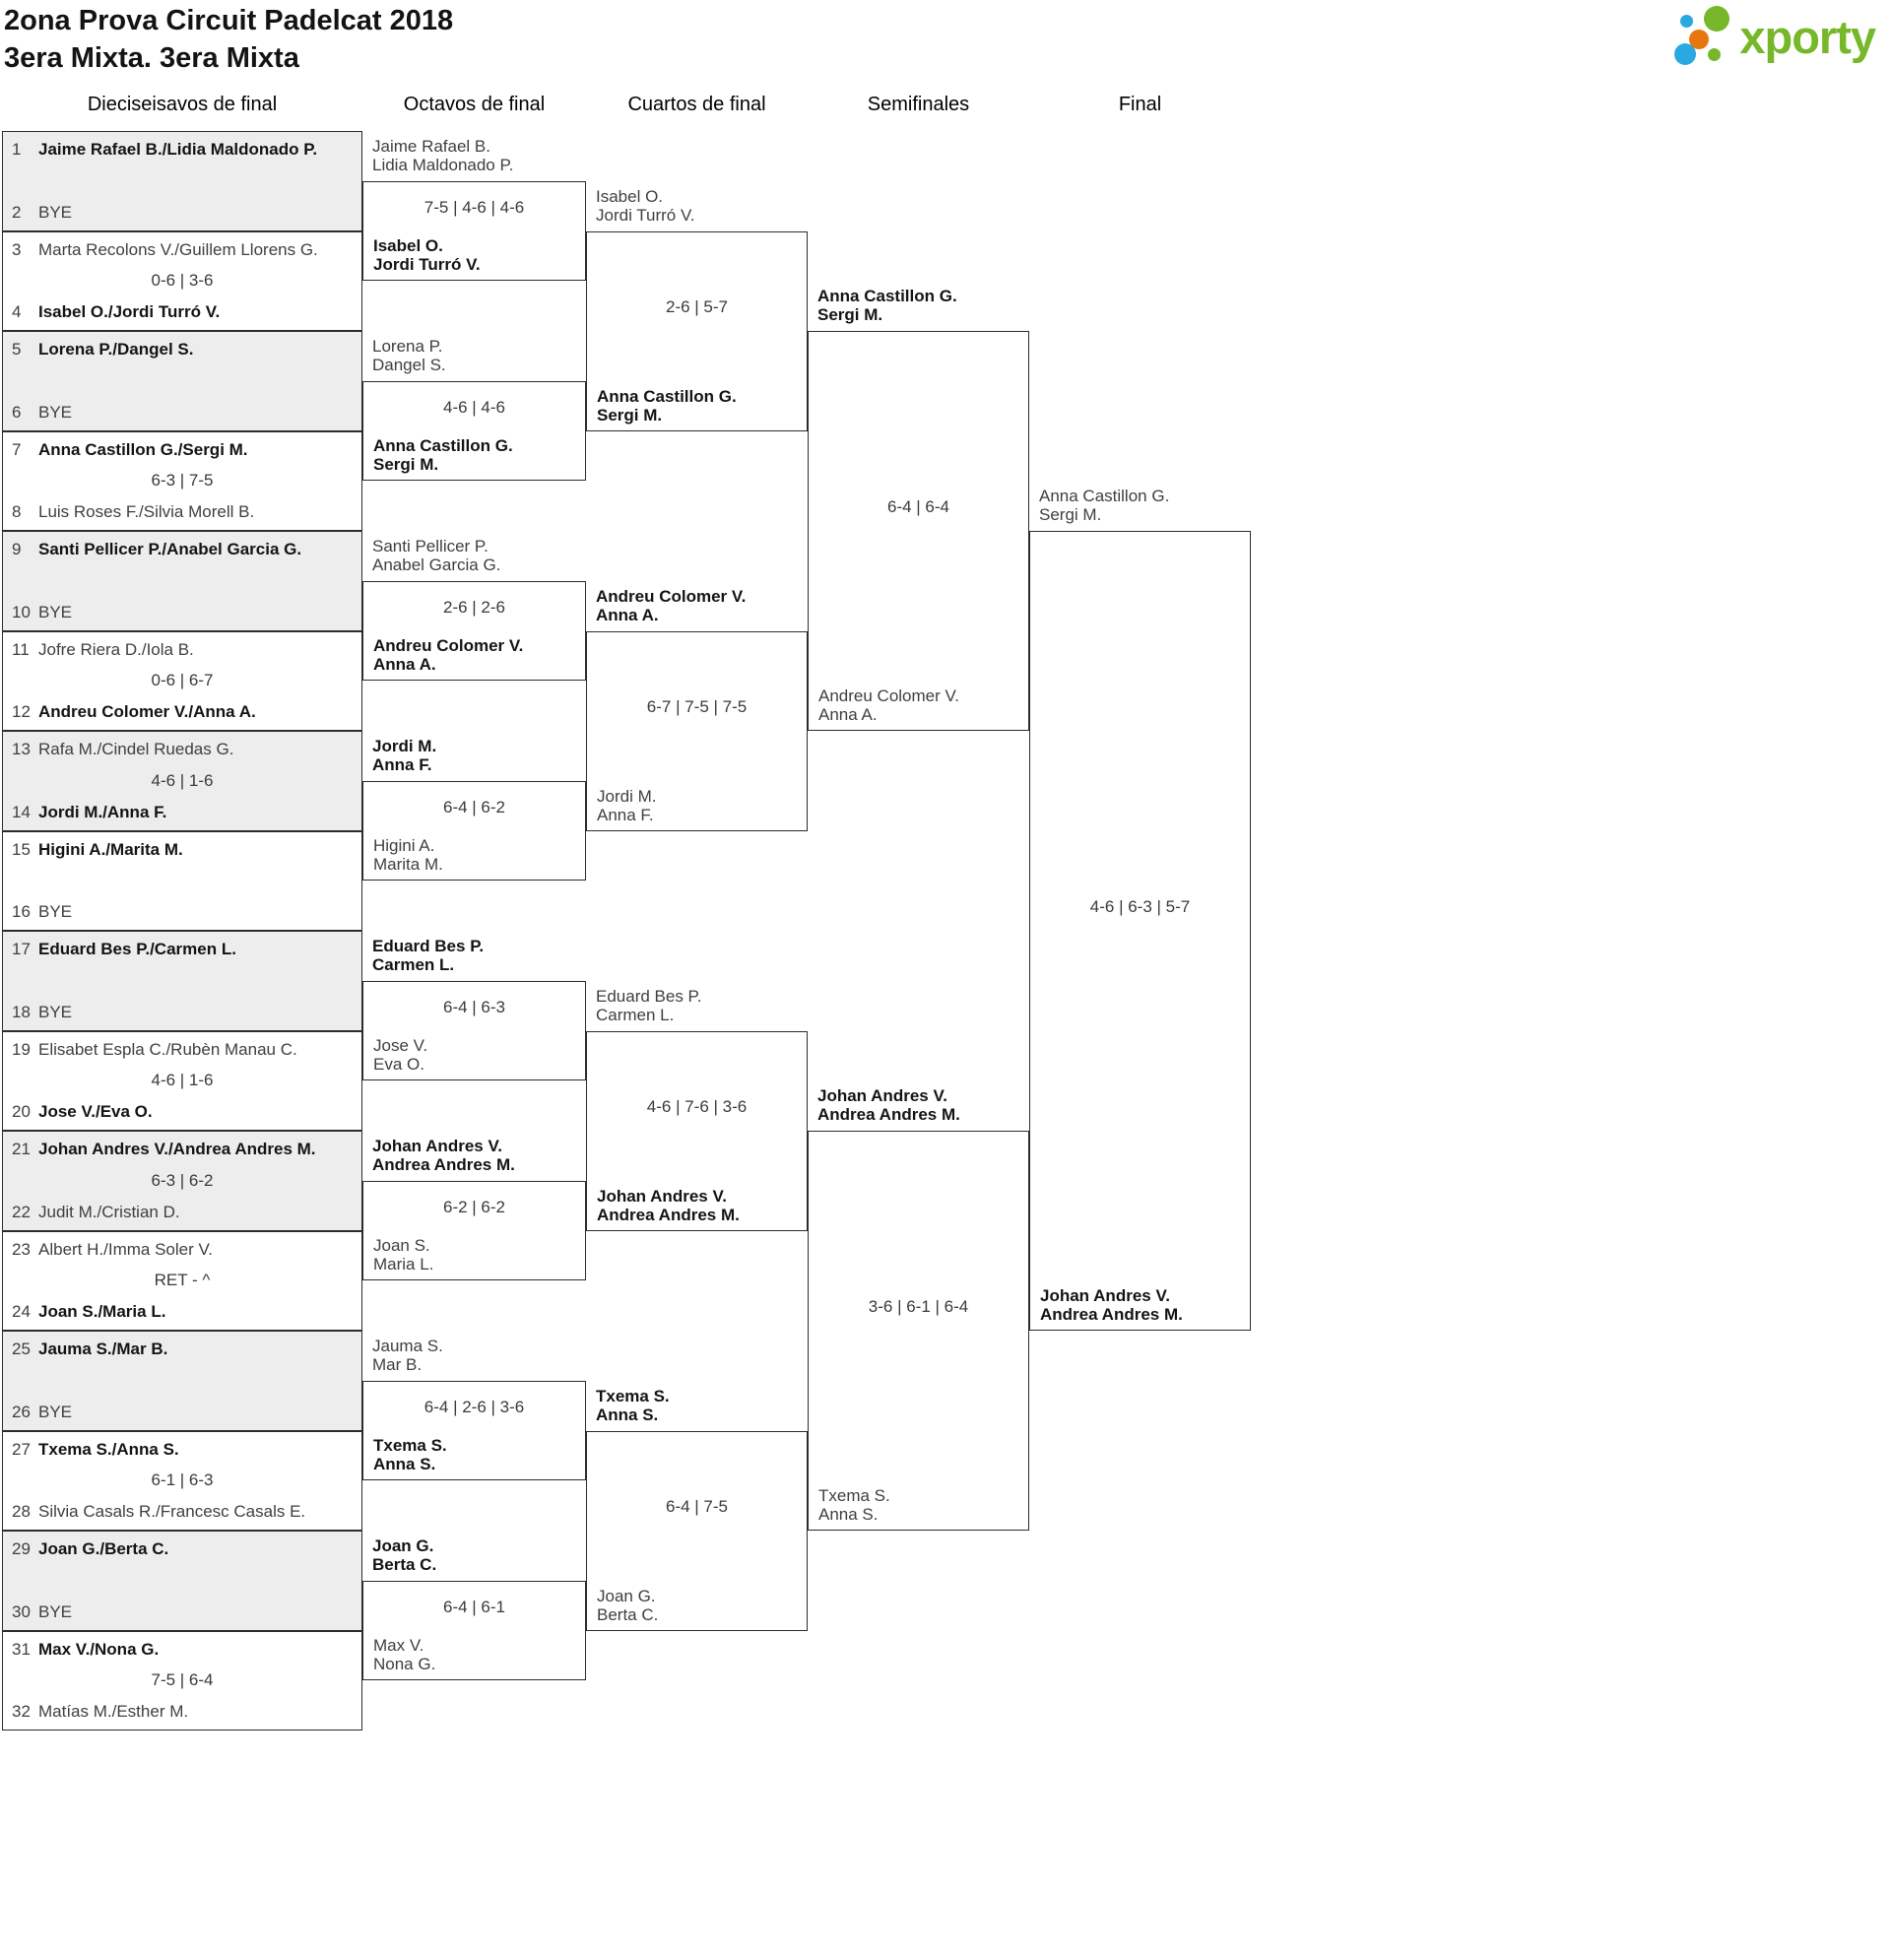 The image size is (1891, 1960). What do you see at coordinates (474, 231) in the screenshot?
I see `match-round_of_16: 7-5 | 4-6 | 4-6 Isabel O. Jordi Turró V.` at bounding box center [474, 231].